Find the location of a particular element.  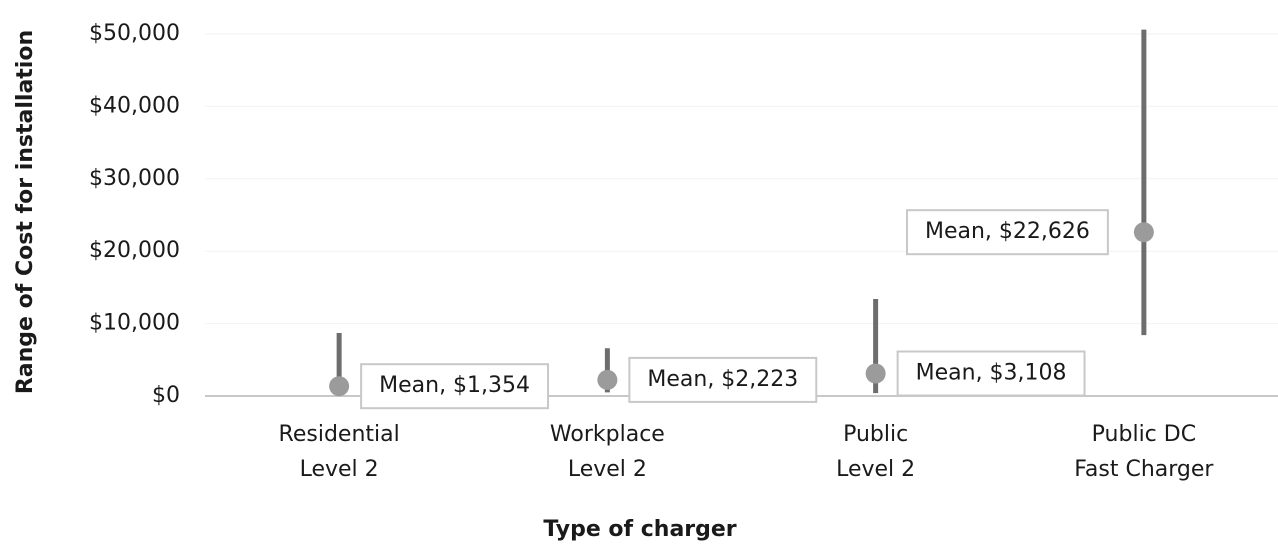

mean-label: Mean, $1,354 is located at coordinates (454, 385).